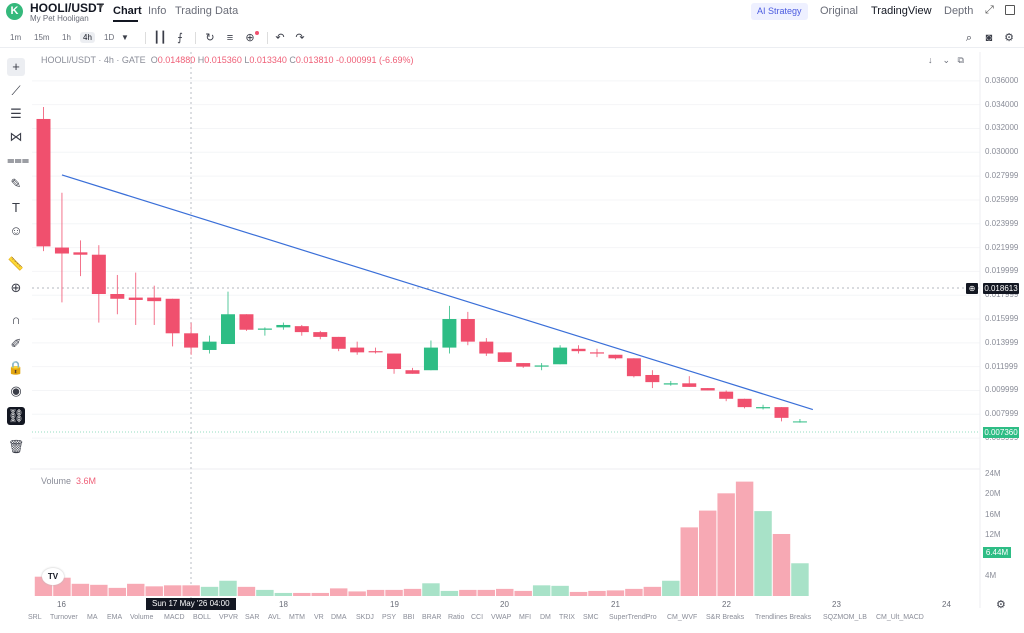 Image resolution: width=1024 pixels, height=633 pixels. What do you see at coordinates (1002, 152) in the screenshot?
I see `price-tick: 0.030000` at bounding box center [1002, 152].